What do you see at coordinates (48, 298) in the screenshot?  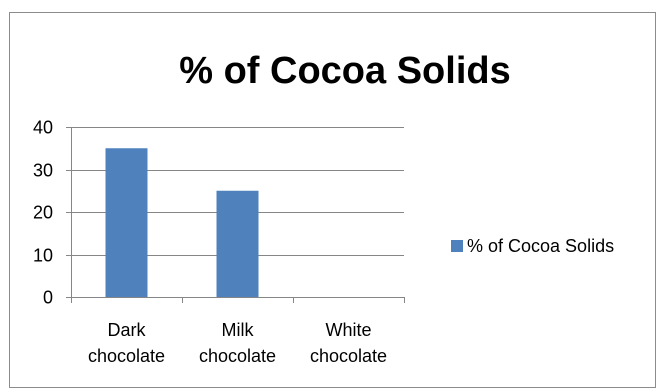 I see `y-tick-label: 0` at bounding box center [48, 298].